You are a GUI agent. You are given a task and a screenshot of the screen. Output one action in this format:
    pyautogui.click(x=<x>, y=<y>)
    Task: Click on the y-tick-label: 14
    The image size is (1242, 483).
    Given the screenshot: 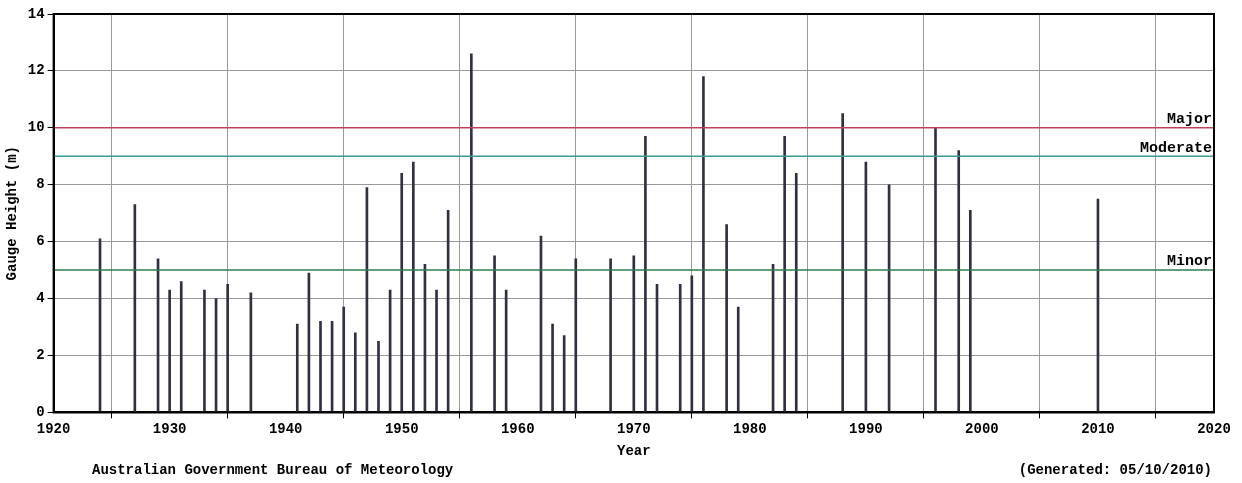 What is the action you would take?
    pyautogui.click(x=36, y=13)
    